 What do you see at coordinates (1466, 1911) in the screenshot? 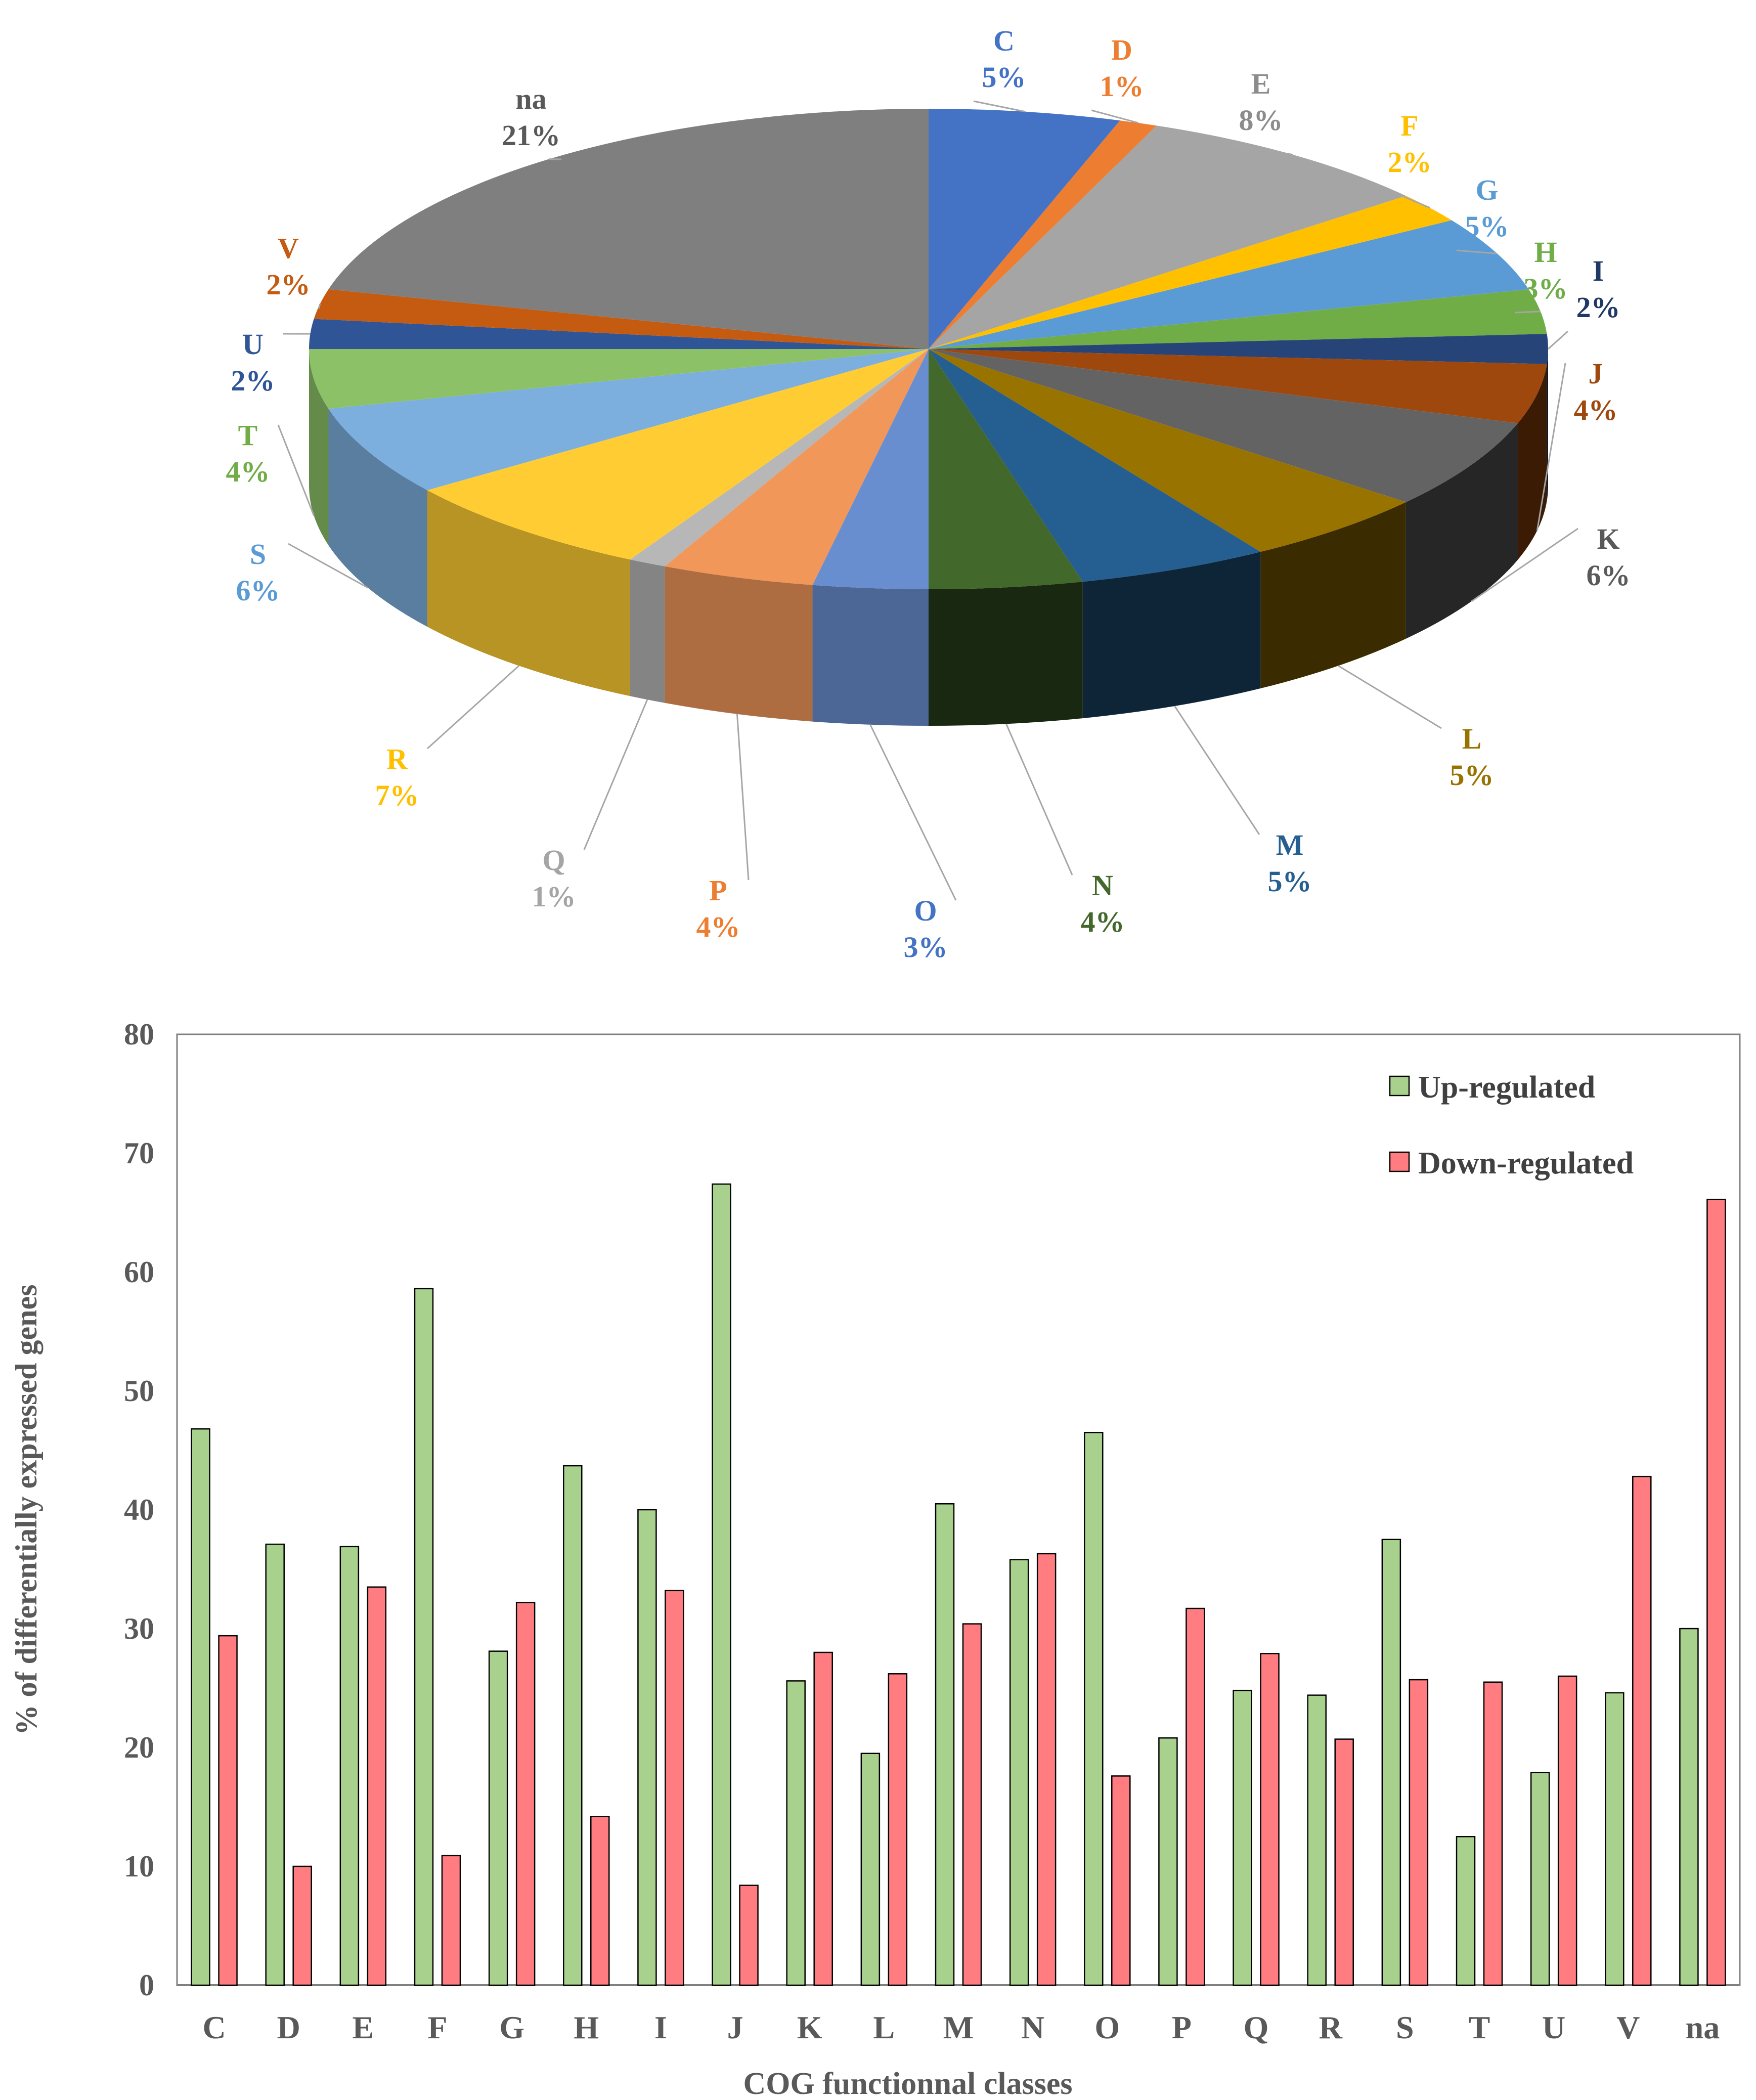
I see `bar-up-regulated-t` at bounding box center [1466, 1911].